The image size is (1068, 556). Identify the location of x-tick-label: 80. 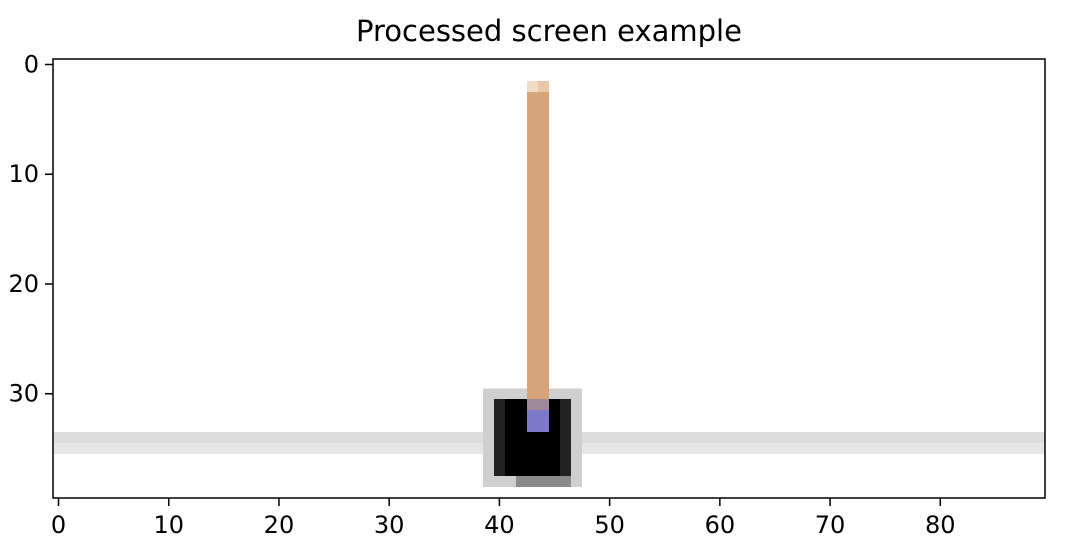
(940, 525).